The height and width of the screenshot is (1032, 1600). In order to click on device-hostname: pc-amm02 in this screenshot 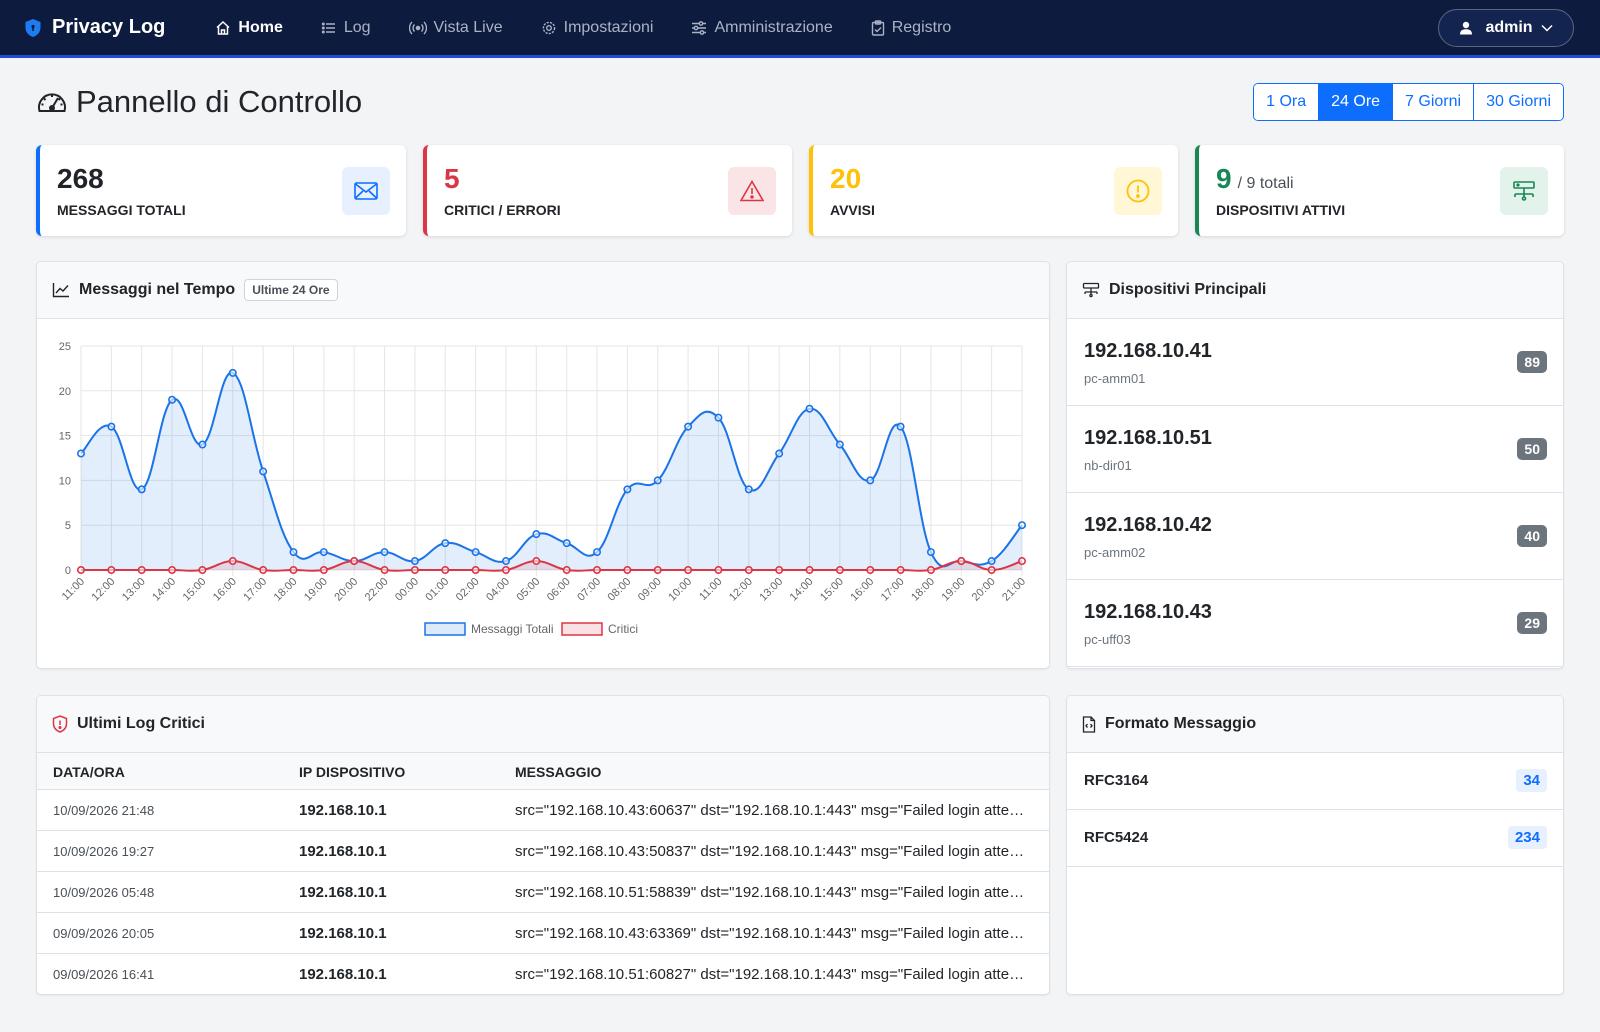, I will do `click(1115, 552)`.